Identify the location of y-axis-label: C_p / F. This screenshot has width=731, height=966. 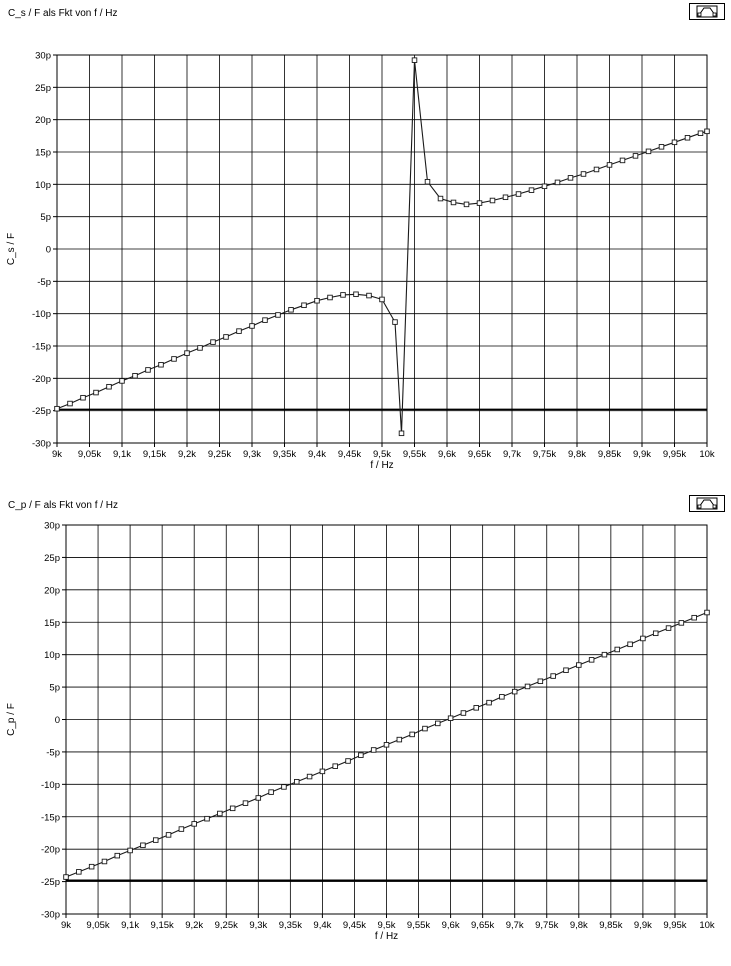
(11, 719).